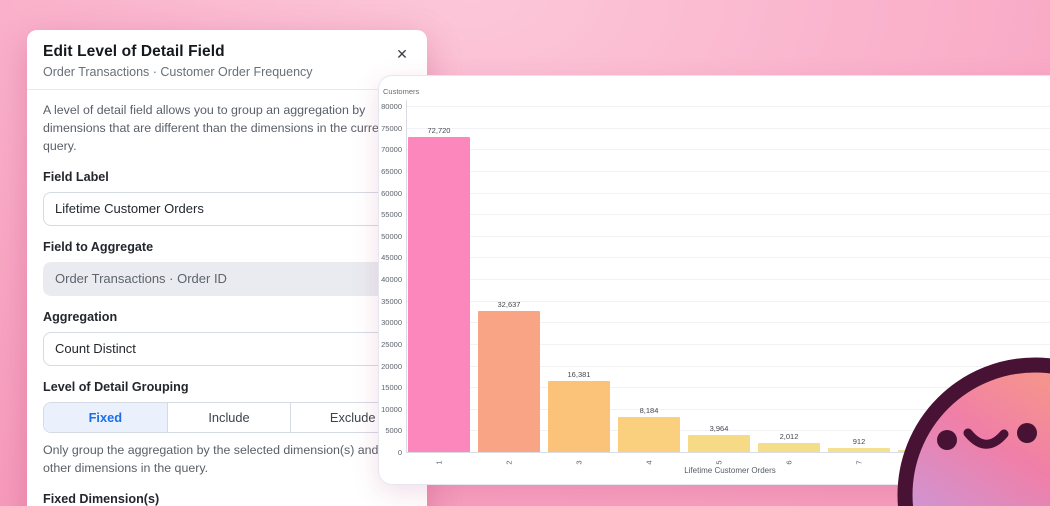 The width and height of the screenshot is (1050, 506). What do you see at coordinates (1027, 433) in the screenshot?
I see `mascot-right-eye` at bounding box center [1027, 433].